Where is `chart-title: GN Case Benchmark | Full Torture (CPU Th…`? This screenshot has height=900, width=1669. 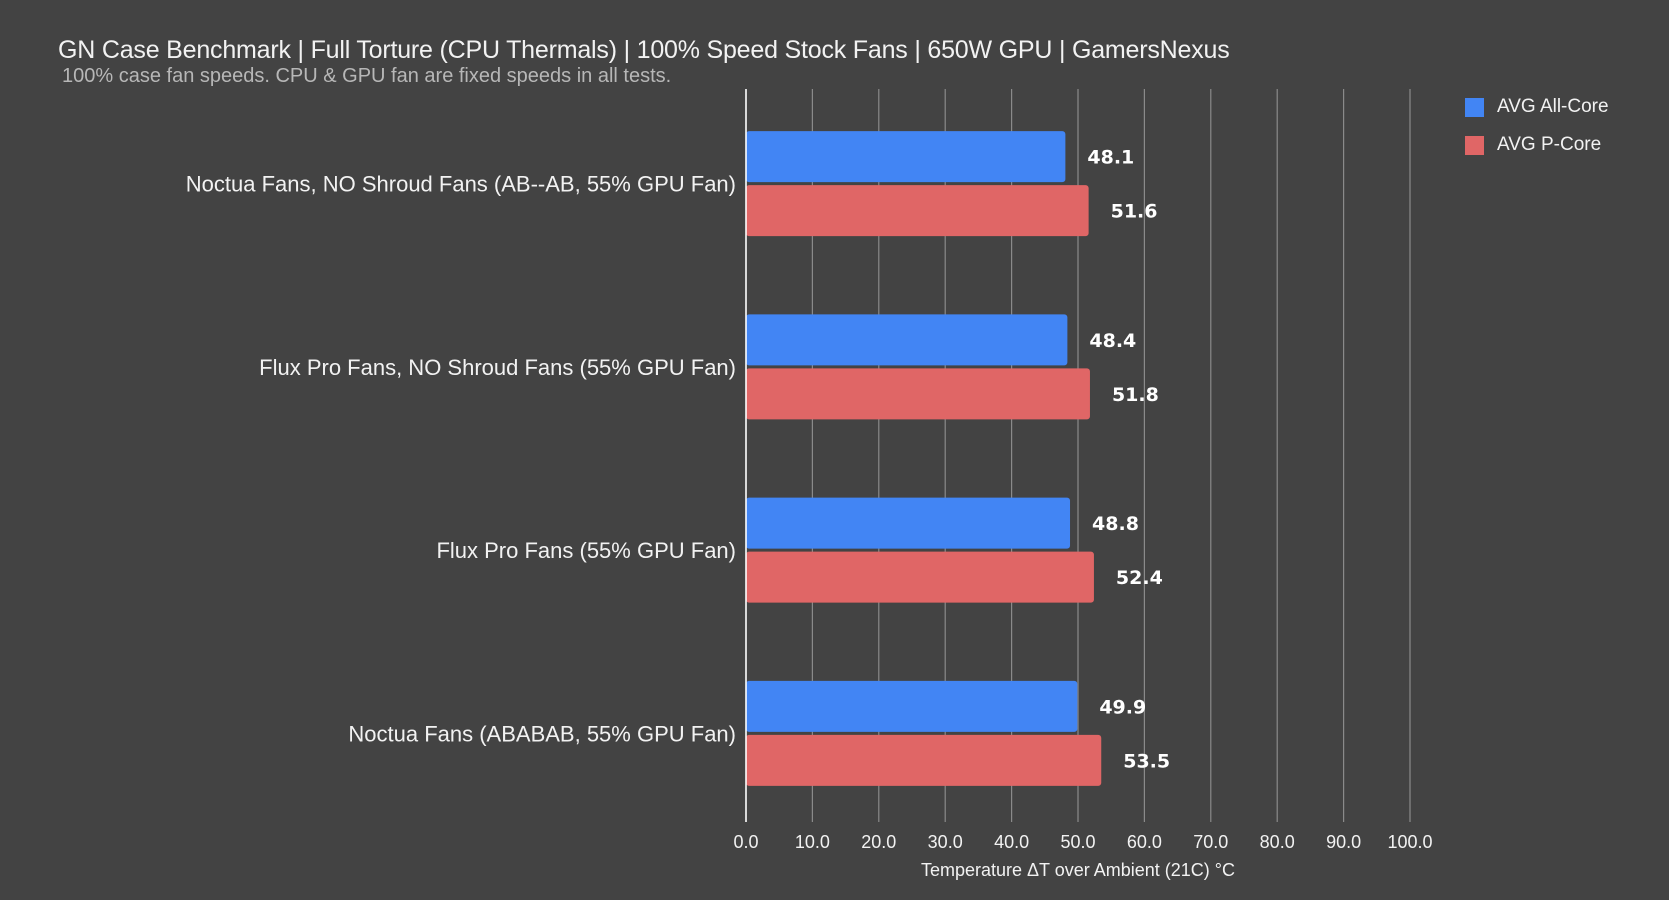 chart-title: GN Case Benchmark | Full Torture (CPU Th… is located at coordinates (644, 50).